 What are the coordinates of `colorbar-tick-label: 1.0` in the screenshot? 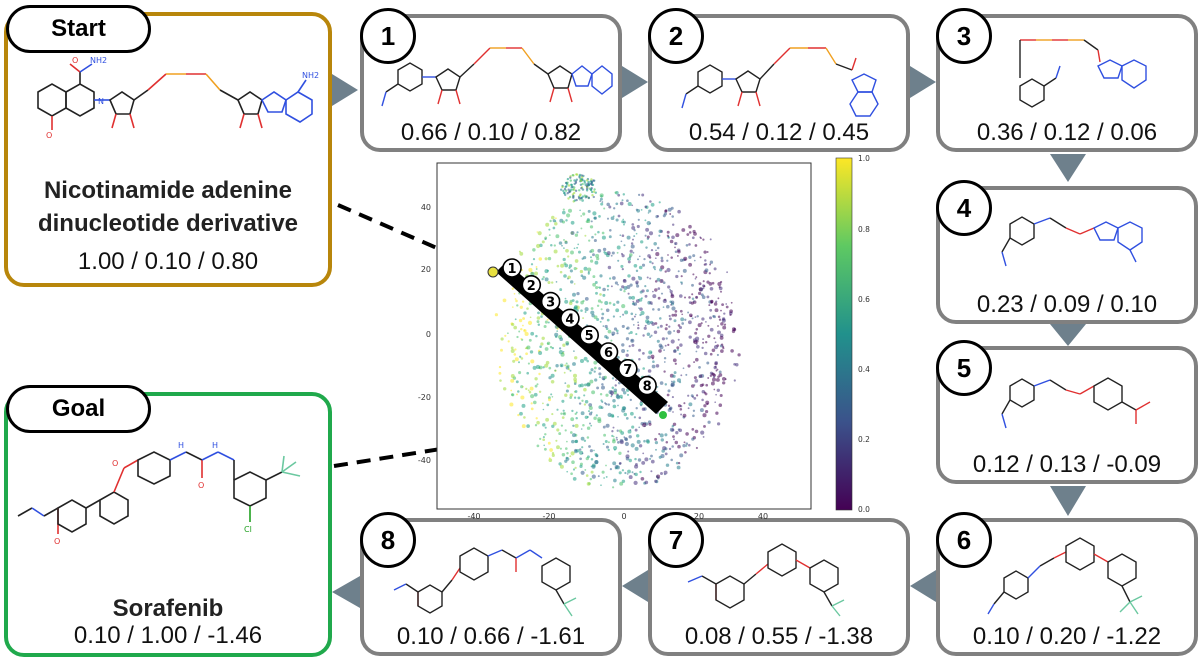 It's located at (864, 158).